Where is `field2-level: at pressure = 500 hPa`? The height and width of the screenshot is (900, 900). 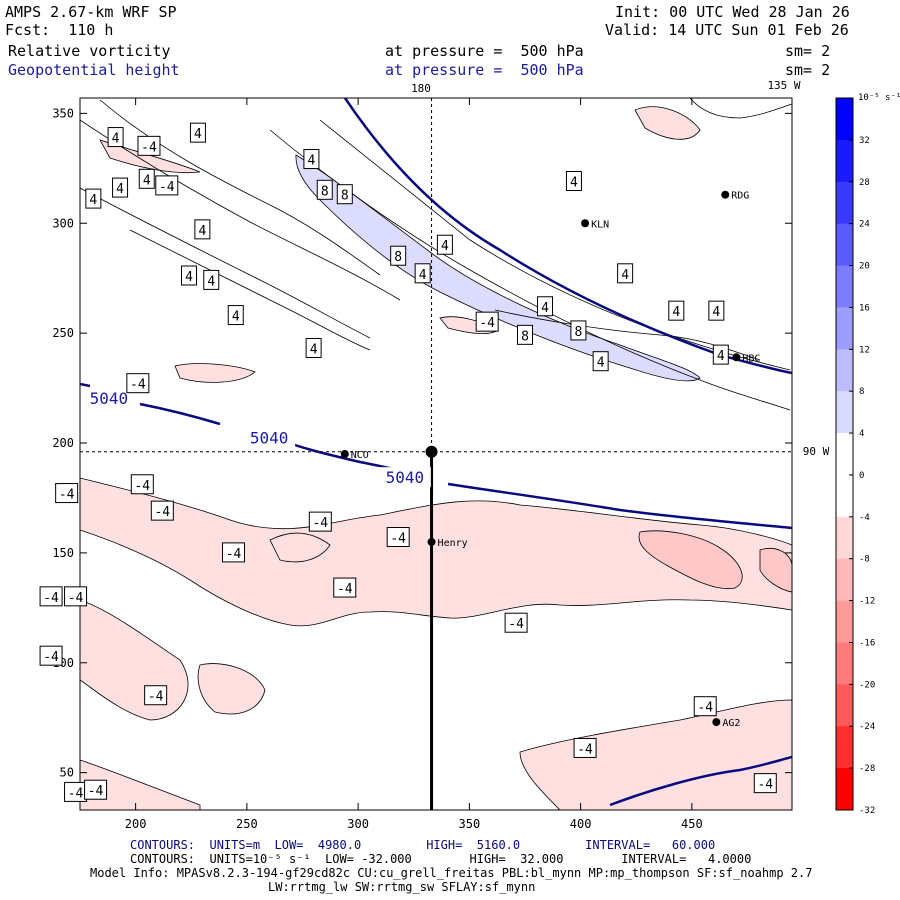 field2-level: at pressure = 500 hPa is located at coordinates (484, 70).